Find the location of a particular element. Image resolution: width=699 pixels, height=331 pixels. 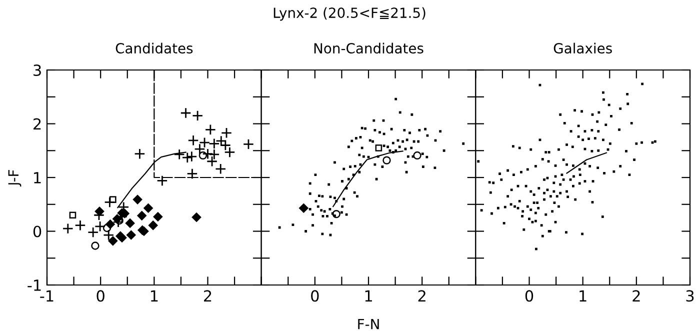

x-axis-title: F-N is located at coordinates (368, 324).